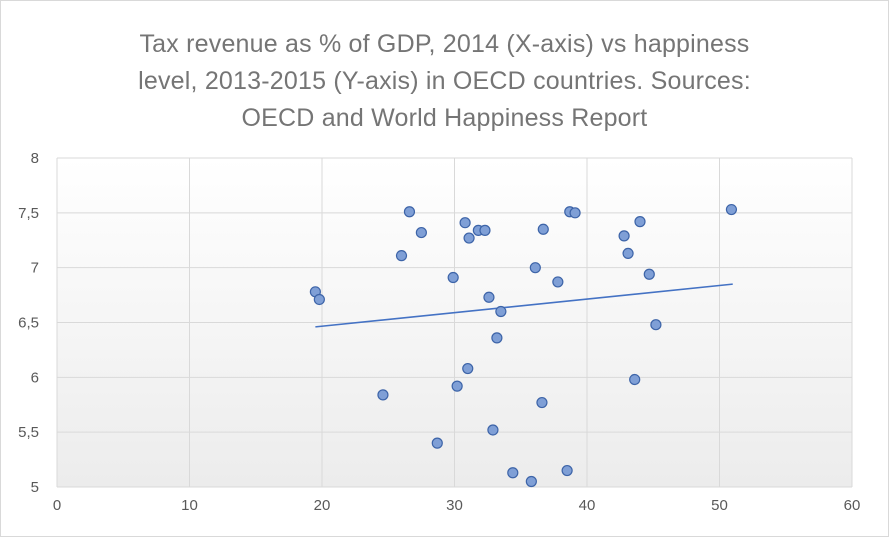 The width and height of the screenshot is (889, 537). I want to click on x-tick-label: 40, so click(587, 505).